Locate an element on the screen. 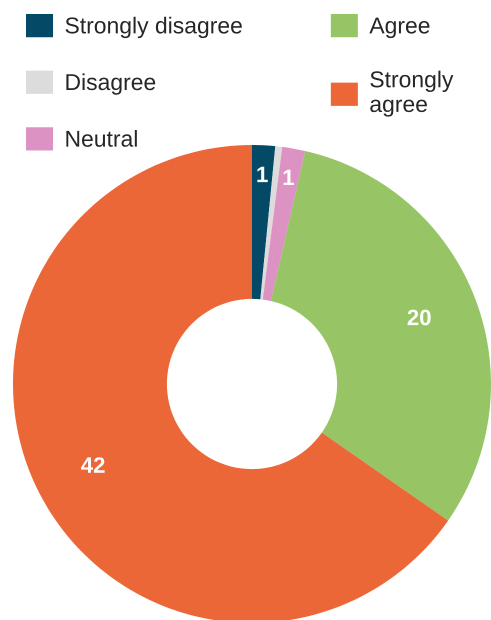 The height and width of the screenshot is (620, 491). donut-slice is located at coordinates (264, 222).